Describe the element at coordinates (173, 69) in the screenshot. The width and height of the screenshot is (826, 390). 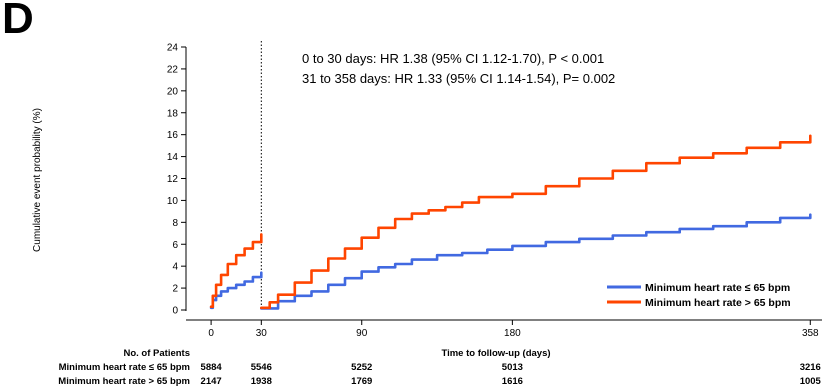
I see `y-tick-label: 22` at that location.